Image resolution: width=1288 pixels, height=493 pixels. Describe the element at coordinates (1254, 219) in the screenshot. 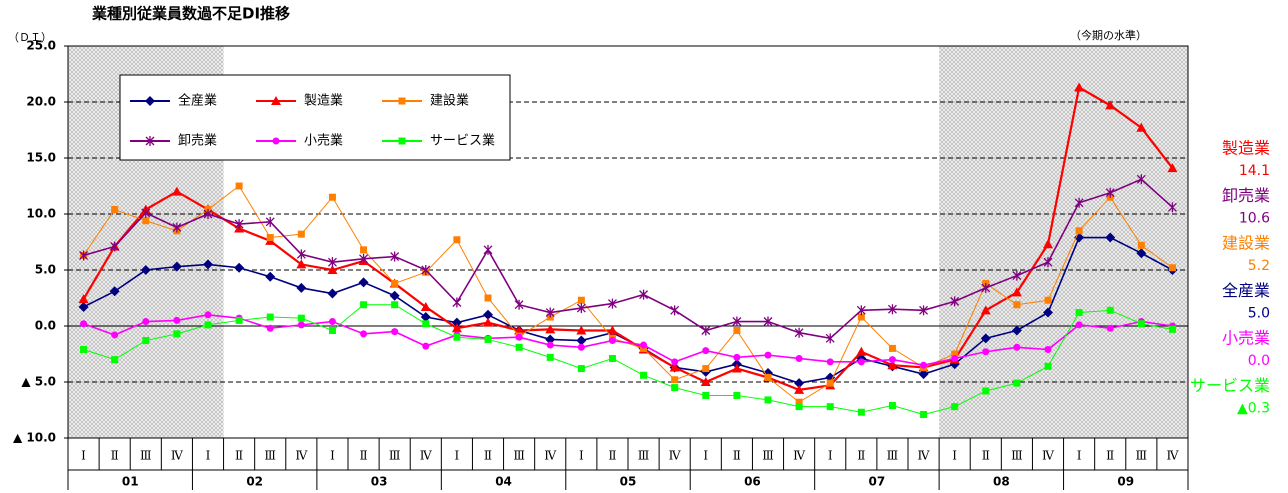

I see `end-label-value: 10.6` at that location.